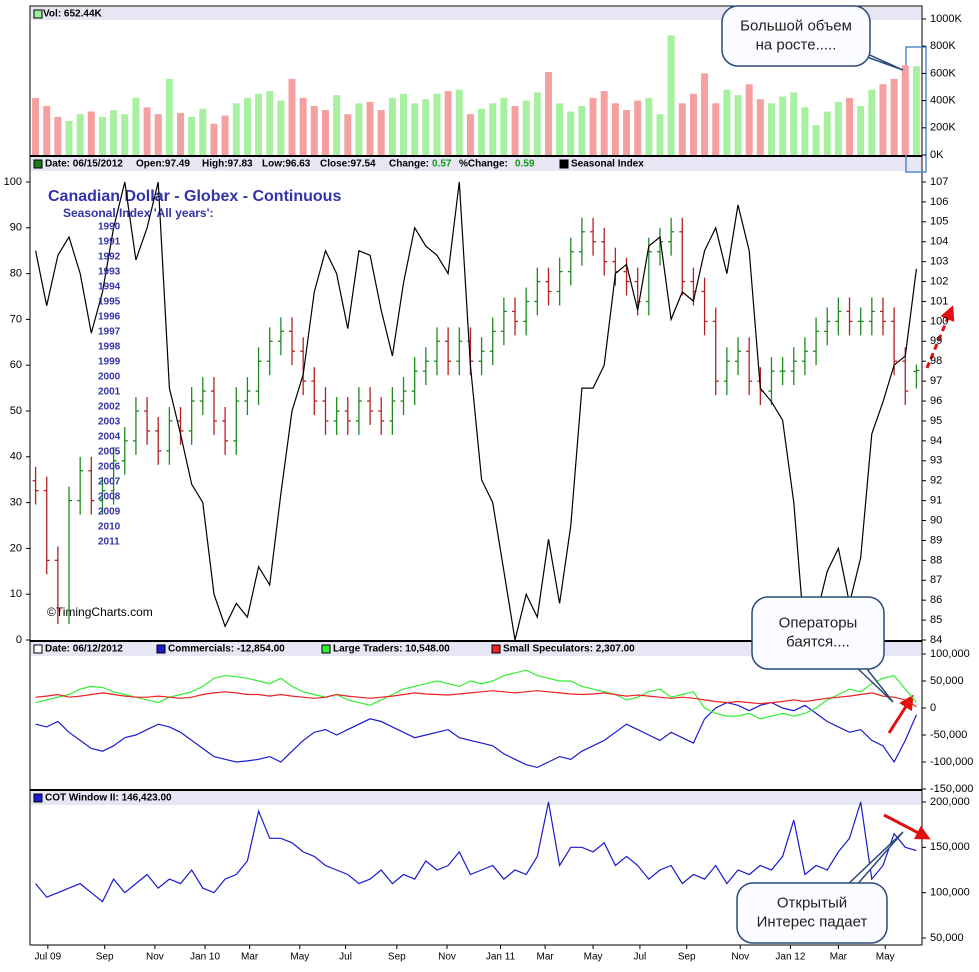 The image size is (979, 972). Describe the element at coordinates (109, 542) in the screenshot. I see `year-label: 2011` at that location.